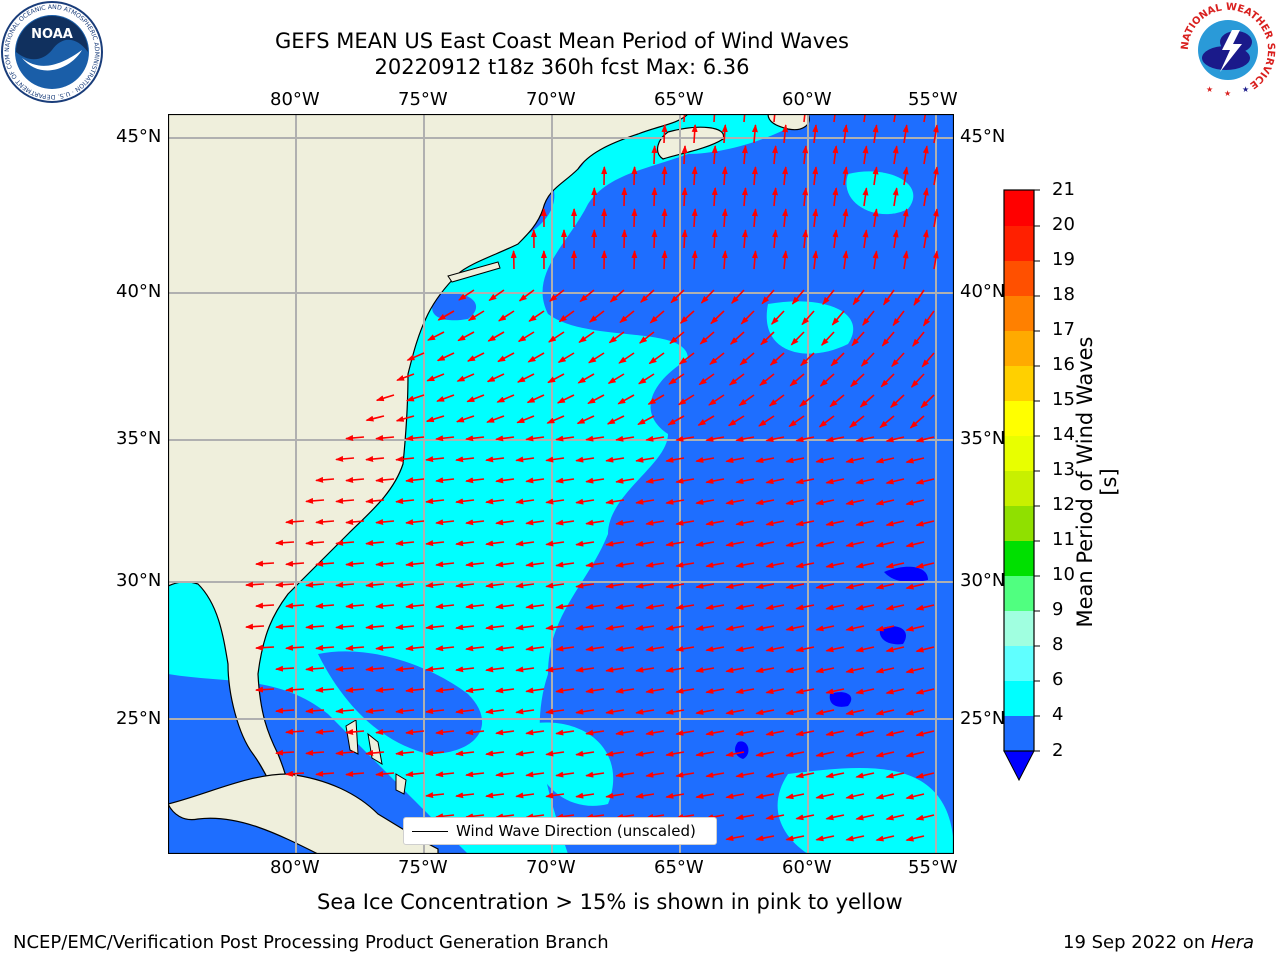 This screenshot has width=1280, height=960. I want to click on lon-tick-top-80: 80°W, so click(295, 99).